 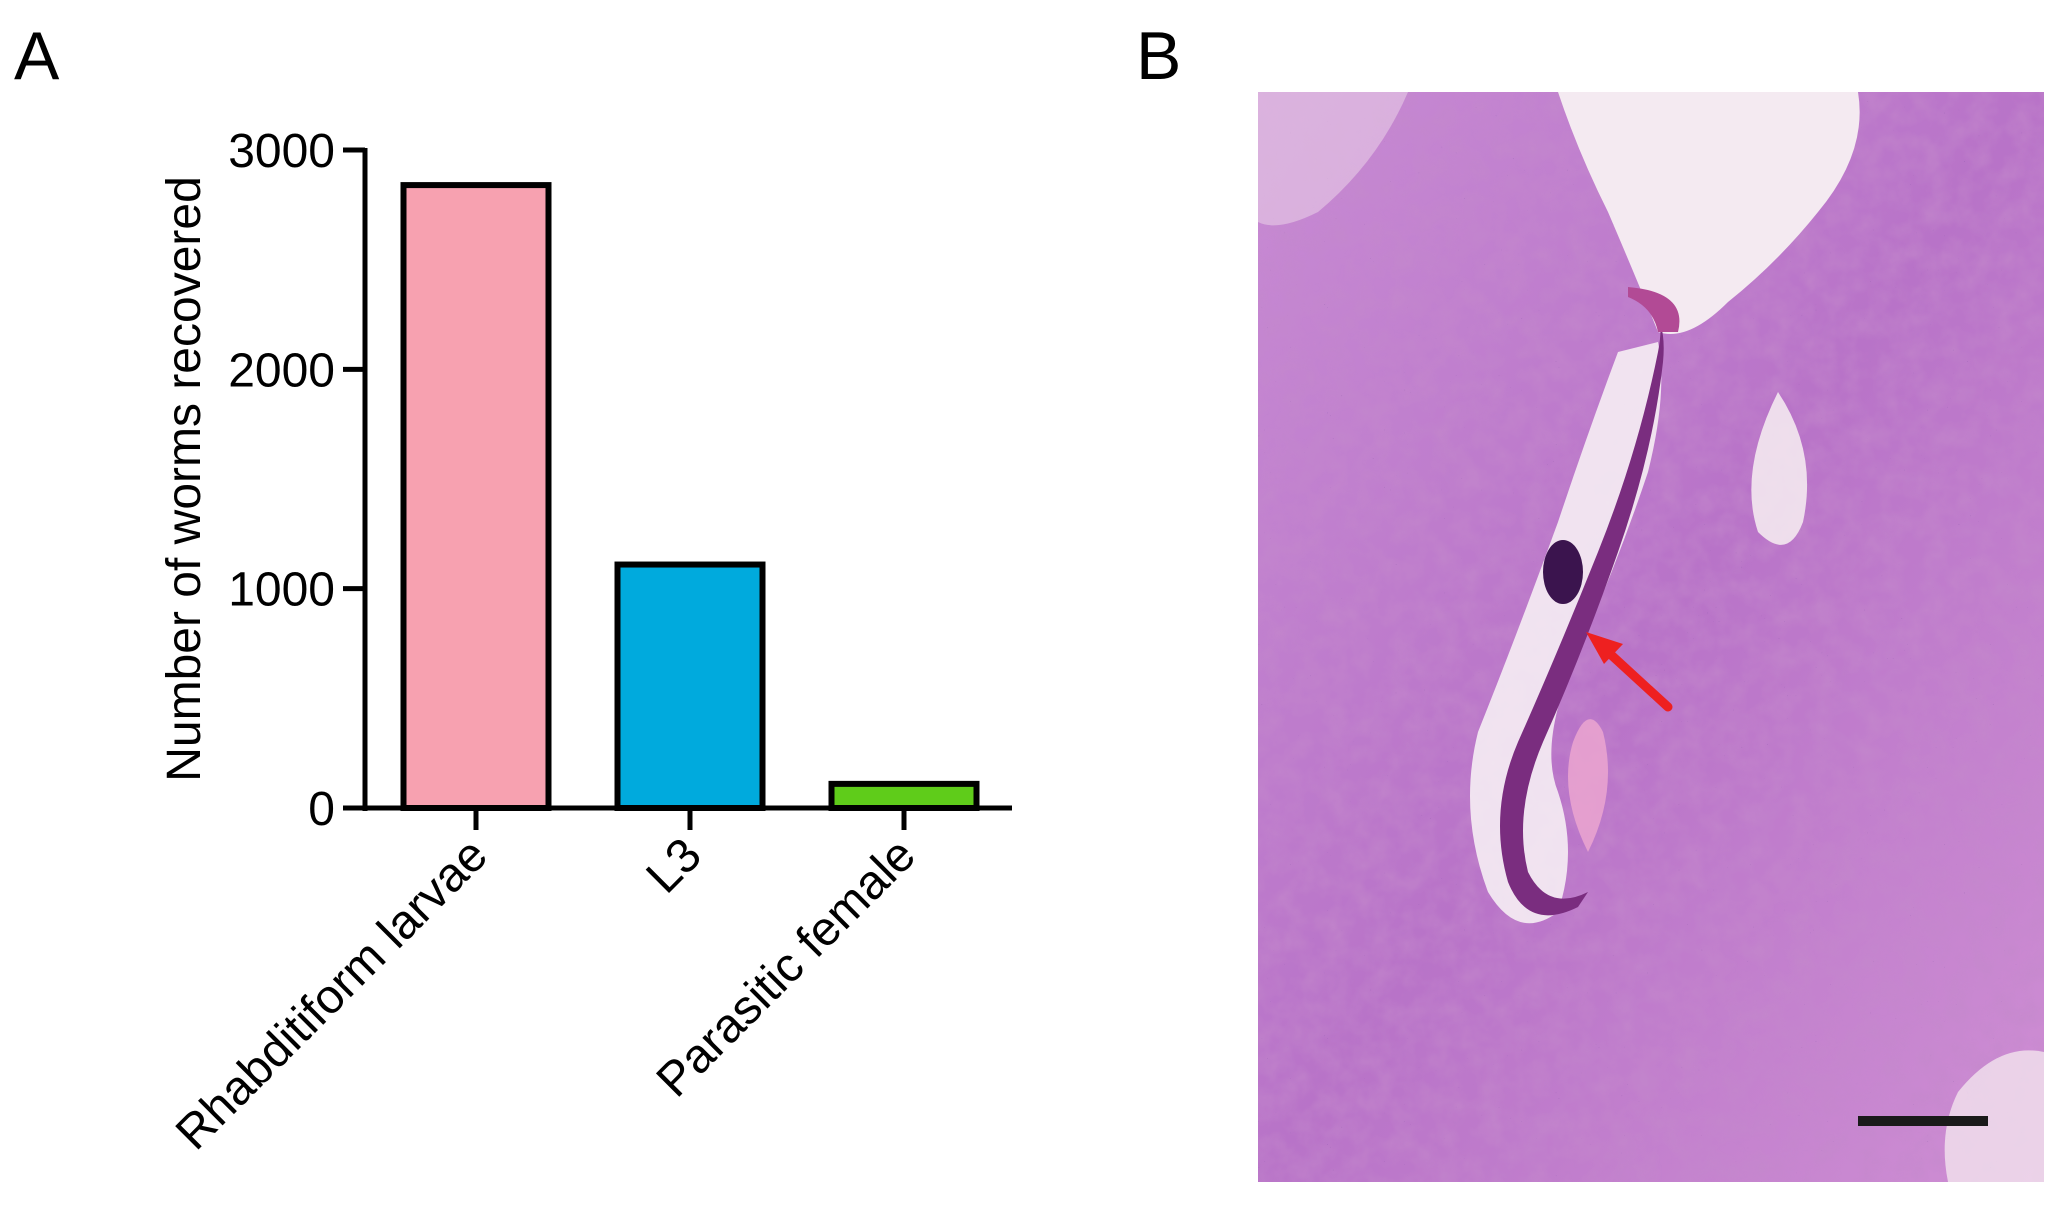 I want to click on y-tick-label-2: 2000, so click(x=281, y=370).